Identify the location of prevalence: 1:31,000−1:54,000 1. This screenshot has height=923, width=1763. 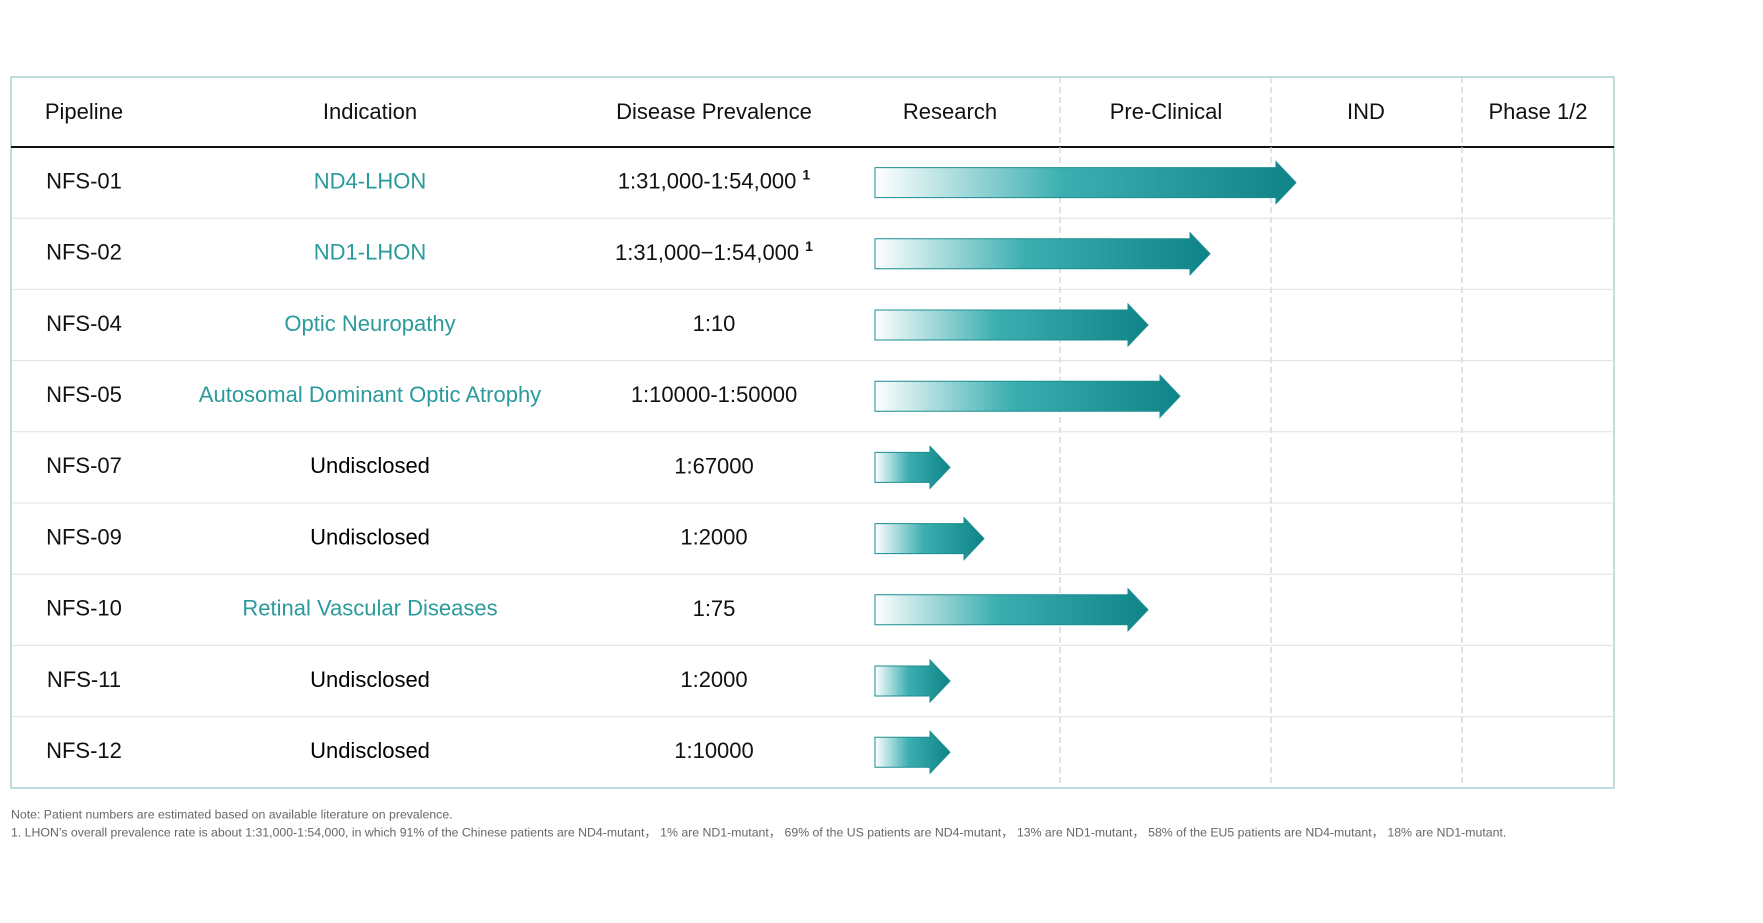
(714, 251).